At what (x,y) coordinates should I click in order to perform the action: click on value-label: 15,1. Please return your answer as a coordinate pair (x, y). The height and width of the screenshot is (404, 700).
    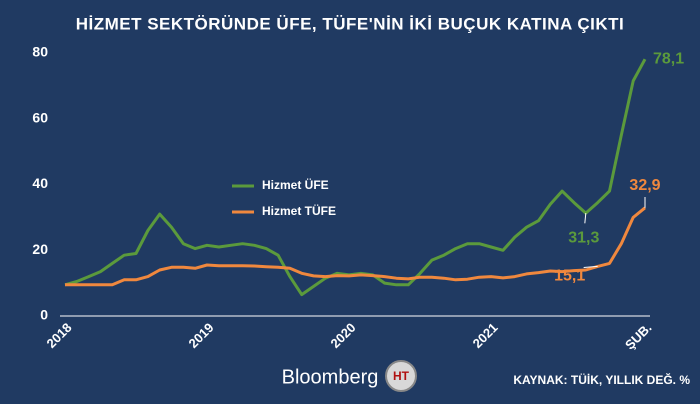
    Looking at the image, I should click on (569, 276).